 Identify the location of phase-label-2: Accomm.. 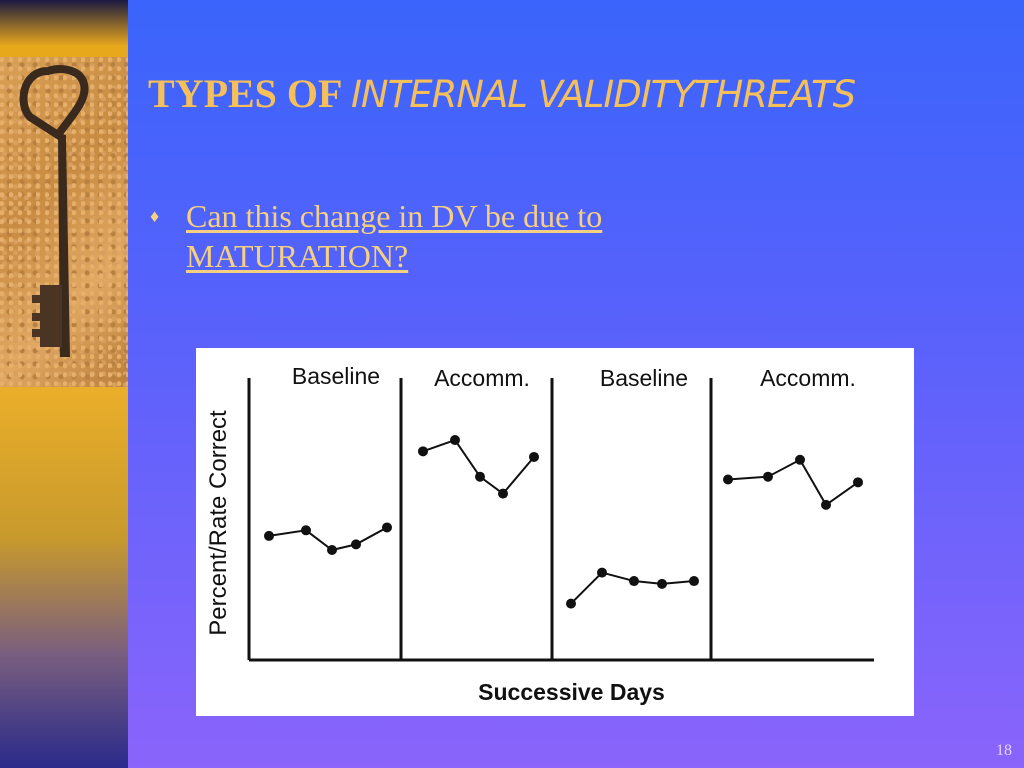
(482, 378).